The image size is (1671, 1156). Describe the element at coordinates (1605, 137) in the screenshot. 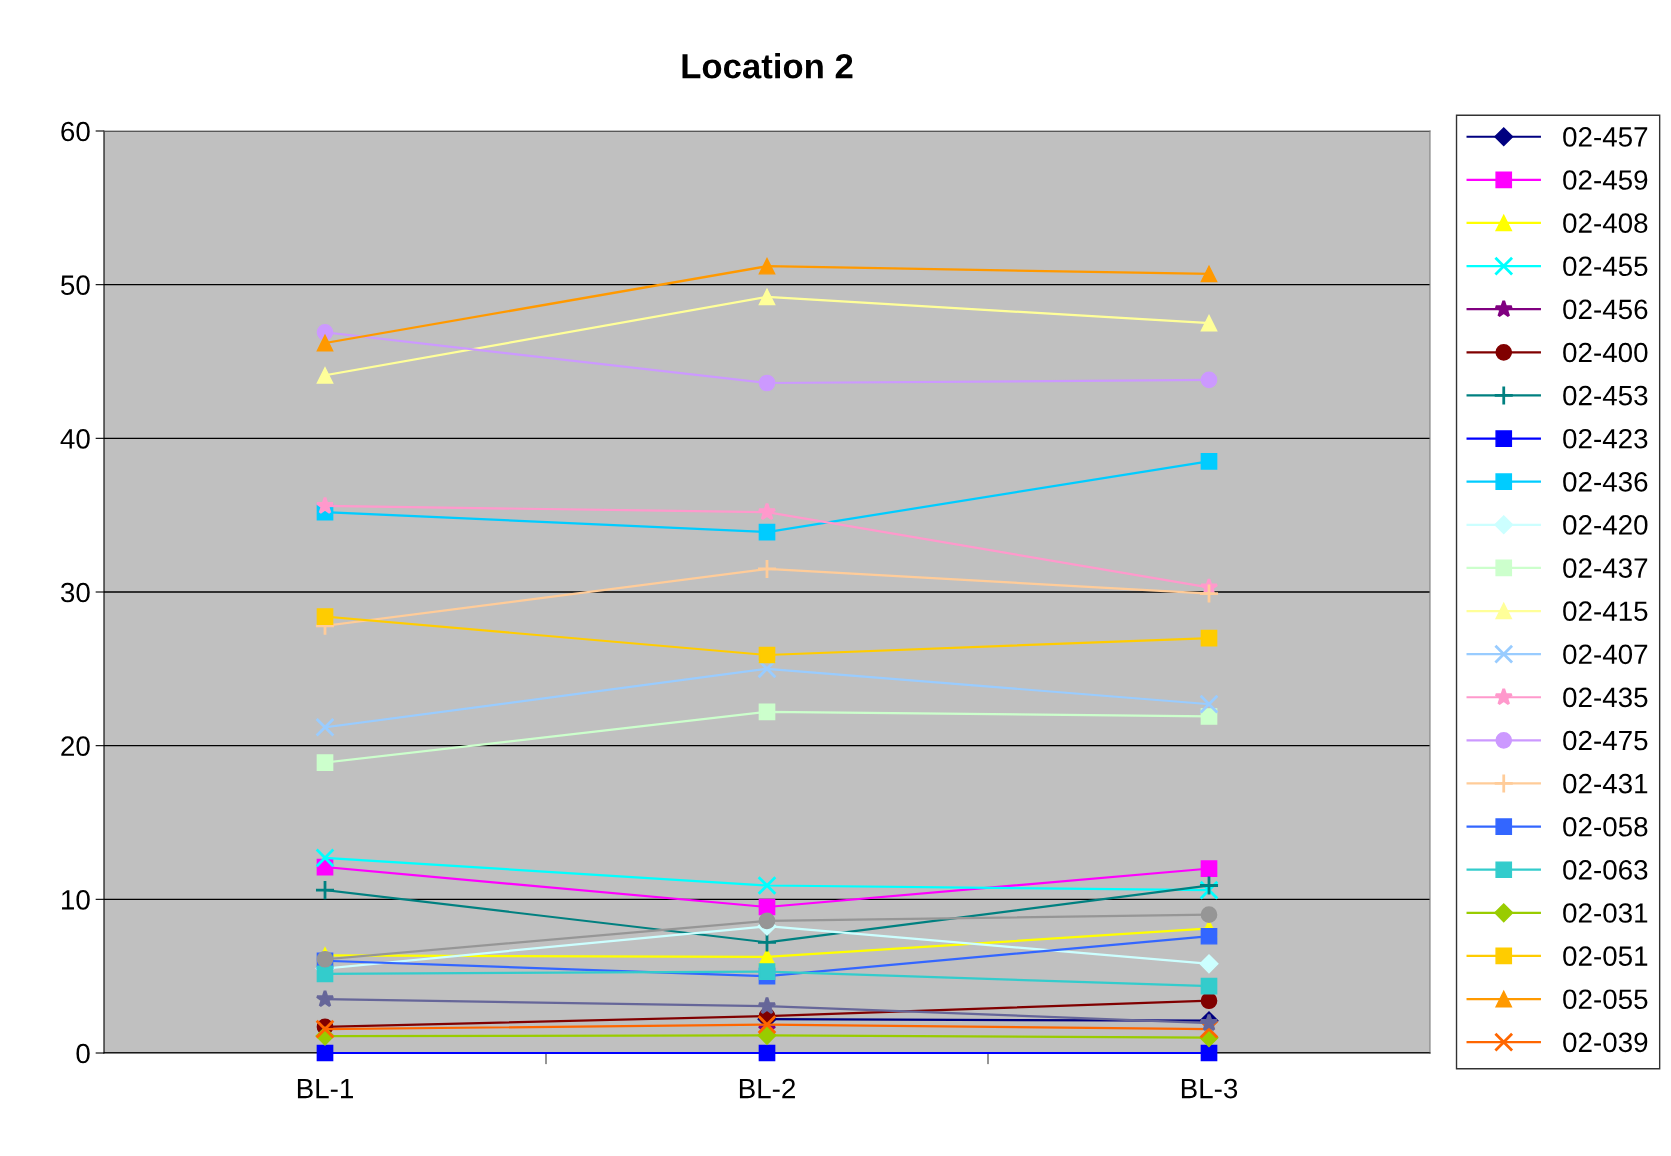

I see `legend-label: 02-457` at that location.